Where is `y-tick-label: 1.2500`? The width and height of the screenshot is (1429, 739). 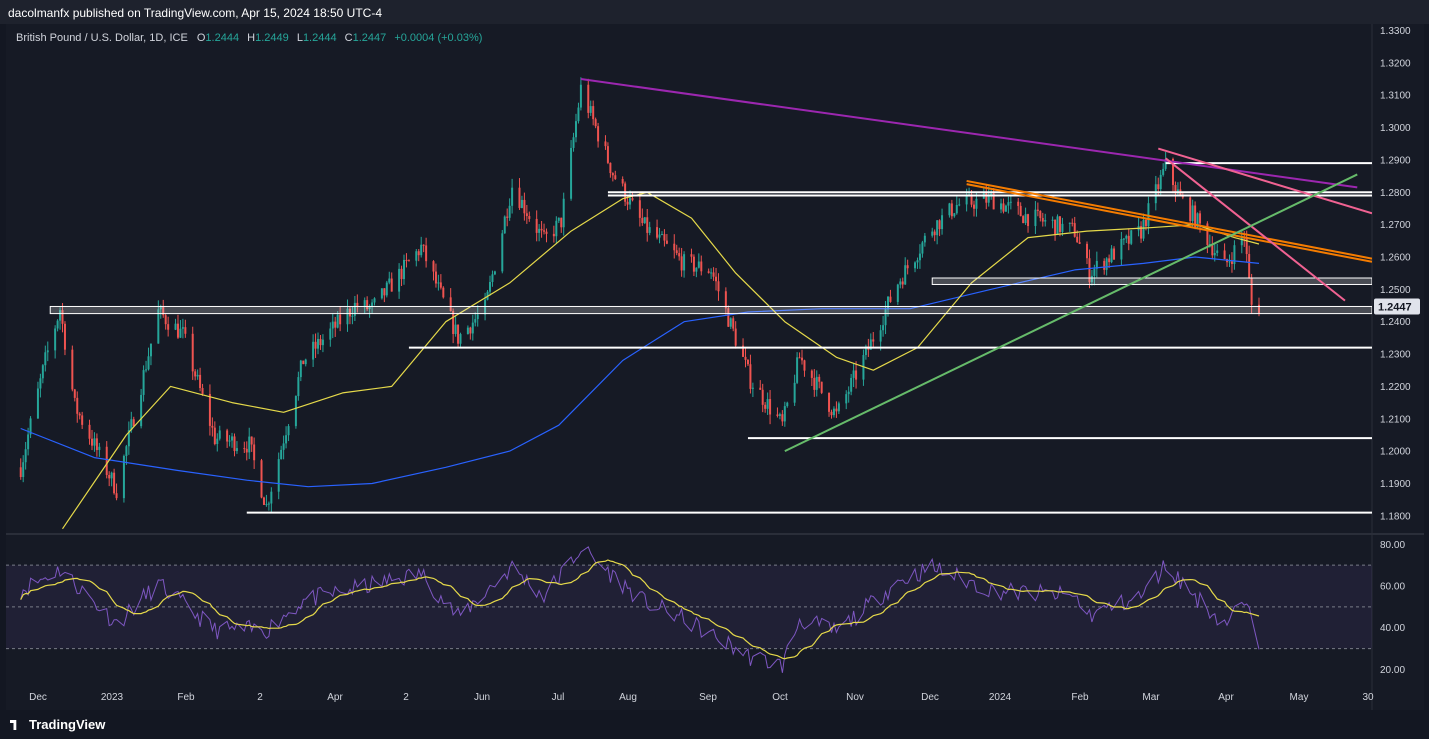 y-tick-label: 1.2500 is located at coordinates (1395, 290).